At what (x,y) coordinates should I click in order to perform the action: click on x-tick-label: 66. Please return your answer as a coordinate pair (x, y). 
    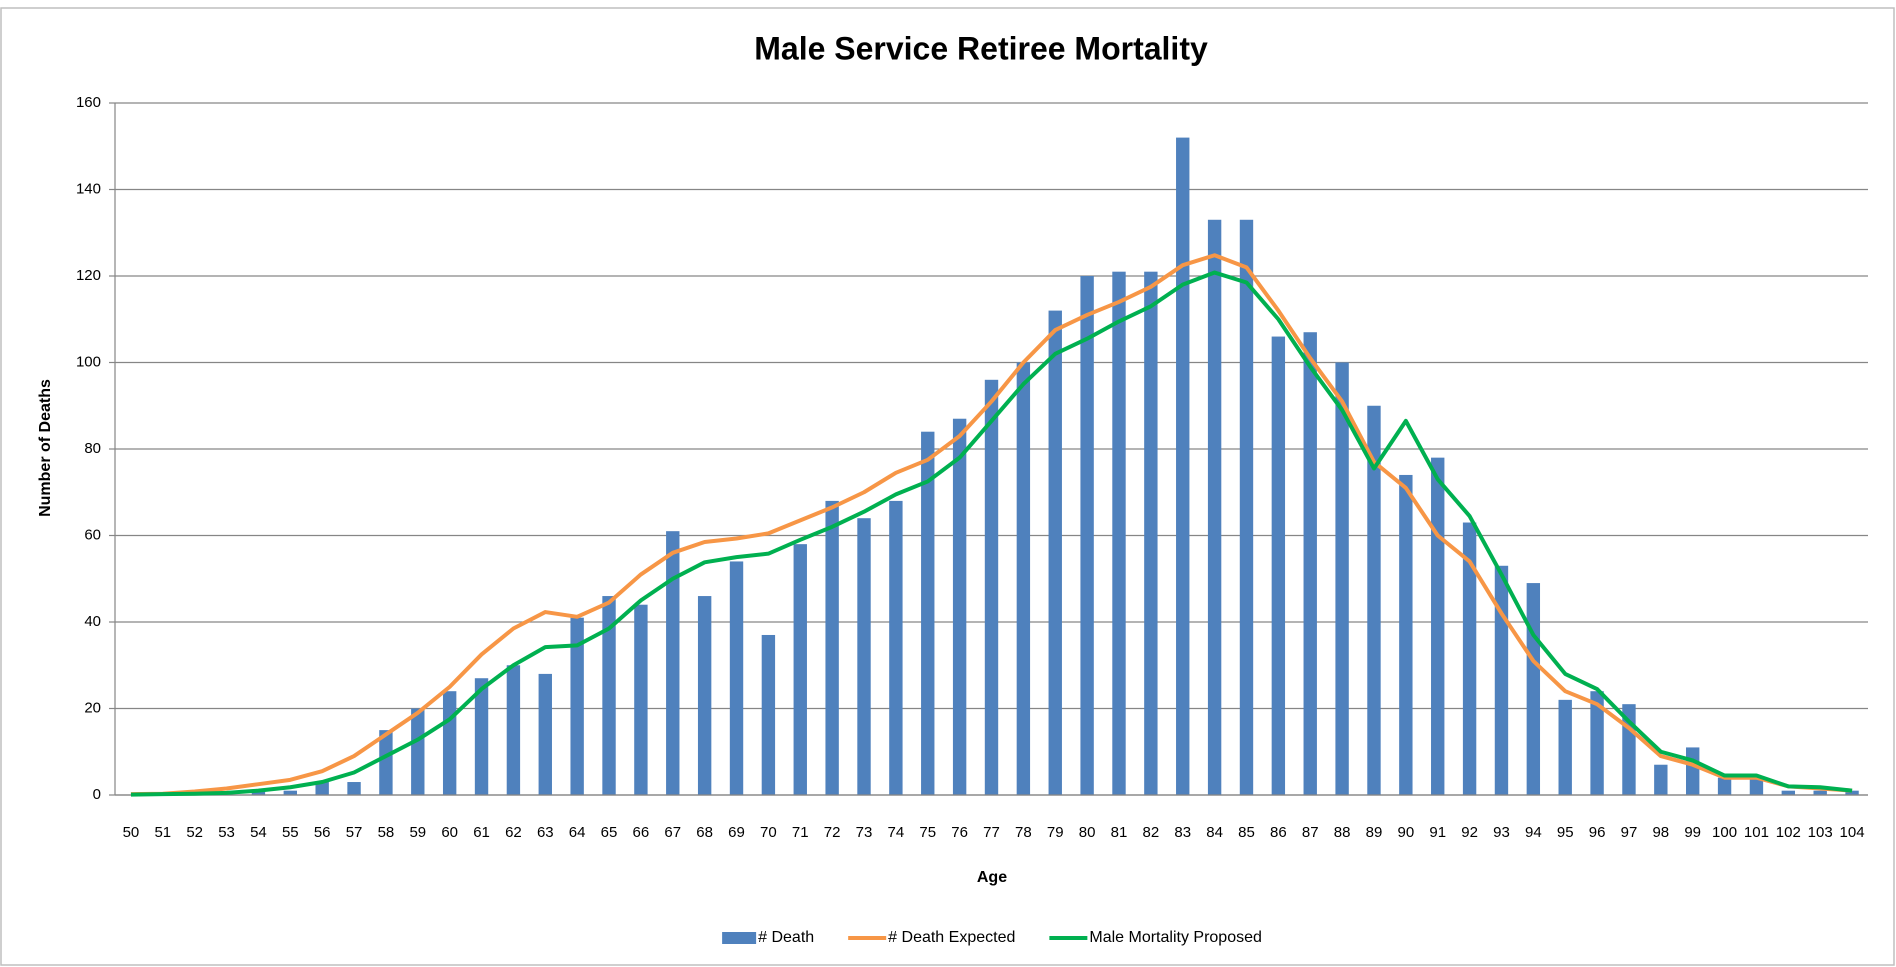
    Looking at the image, I should click on (641, 832).